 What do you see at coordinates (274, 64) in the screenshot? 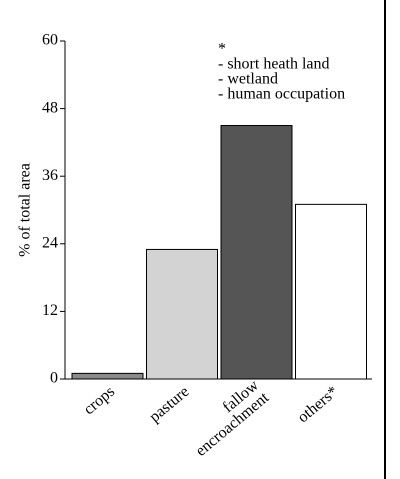
I see `annotation: - short heath land` at bounding box center [274, 64].